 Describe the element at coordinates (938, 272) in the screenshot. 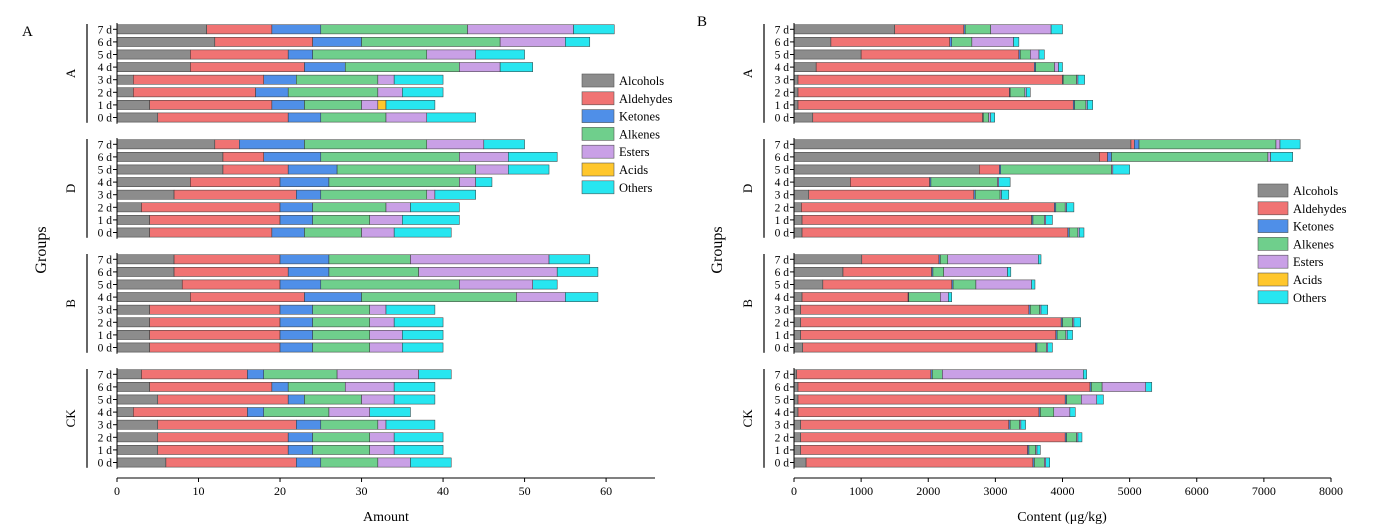

I see `bar-segment-b-6-d-alkenes` at that location.